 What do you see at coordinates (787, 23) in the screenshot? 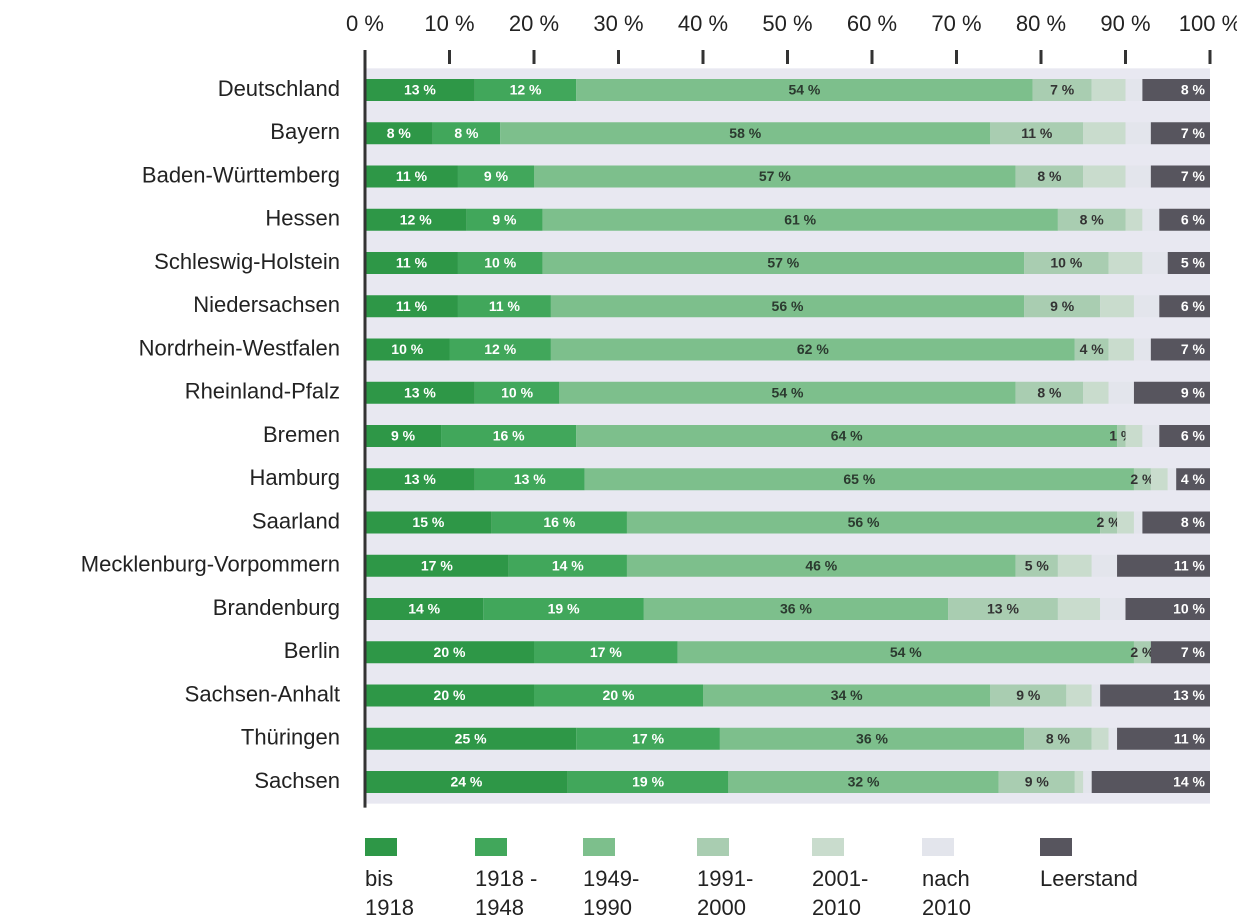
I see `x-tick-label: 50 %` at bounding box center [787, 23].